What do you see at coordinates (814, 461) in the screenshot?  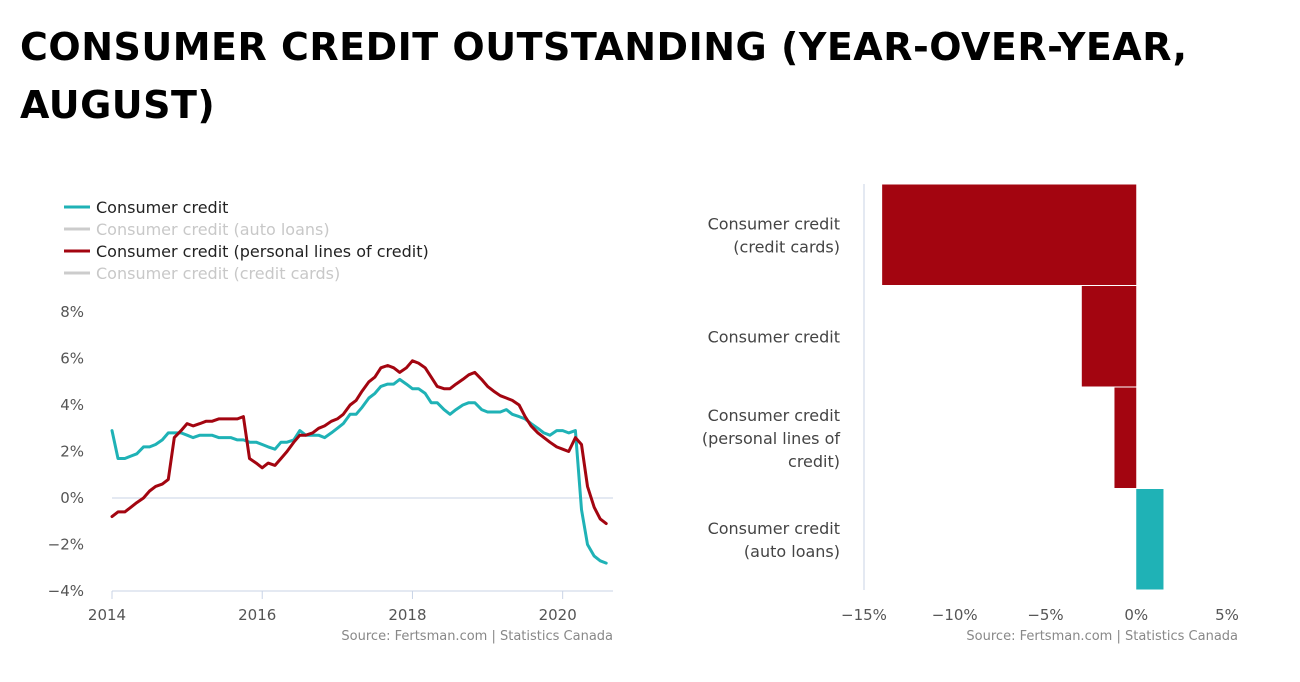 I see `bar-category-label: credit)` at bounding box center [814, 461].